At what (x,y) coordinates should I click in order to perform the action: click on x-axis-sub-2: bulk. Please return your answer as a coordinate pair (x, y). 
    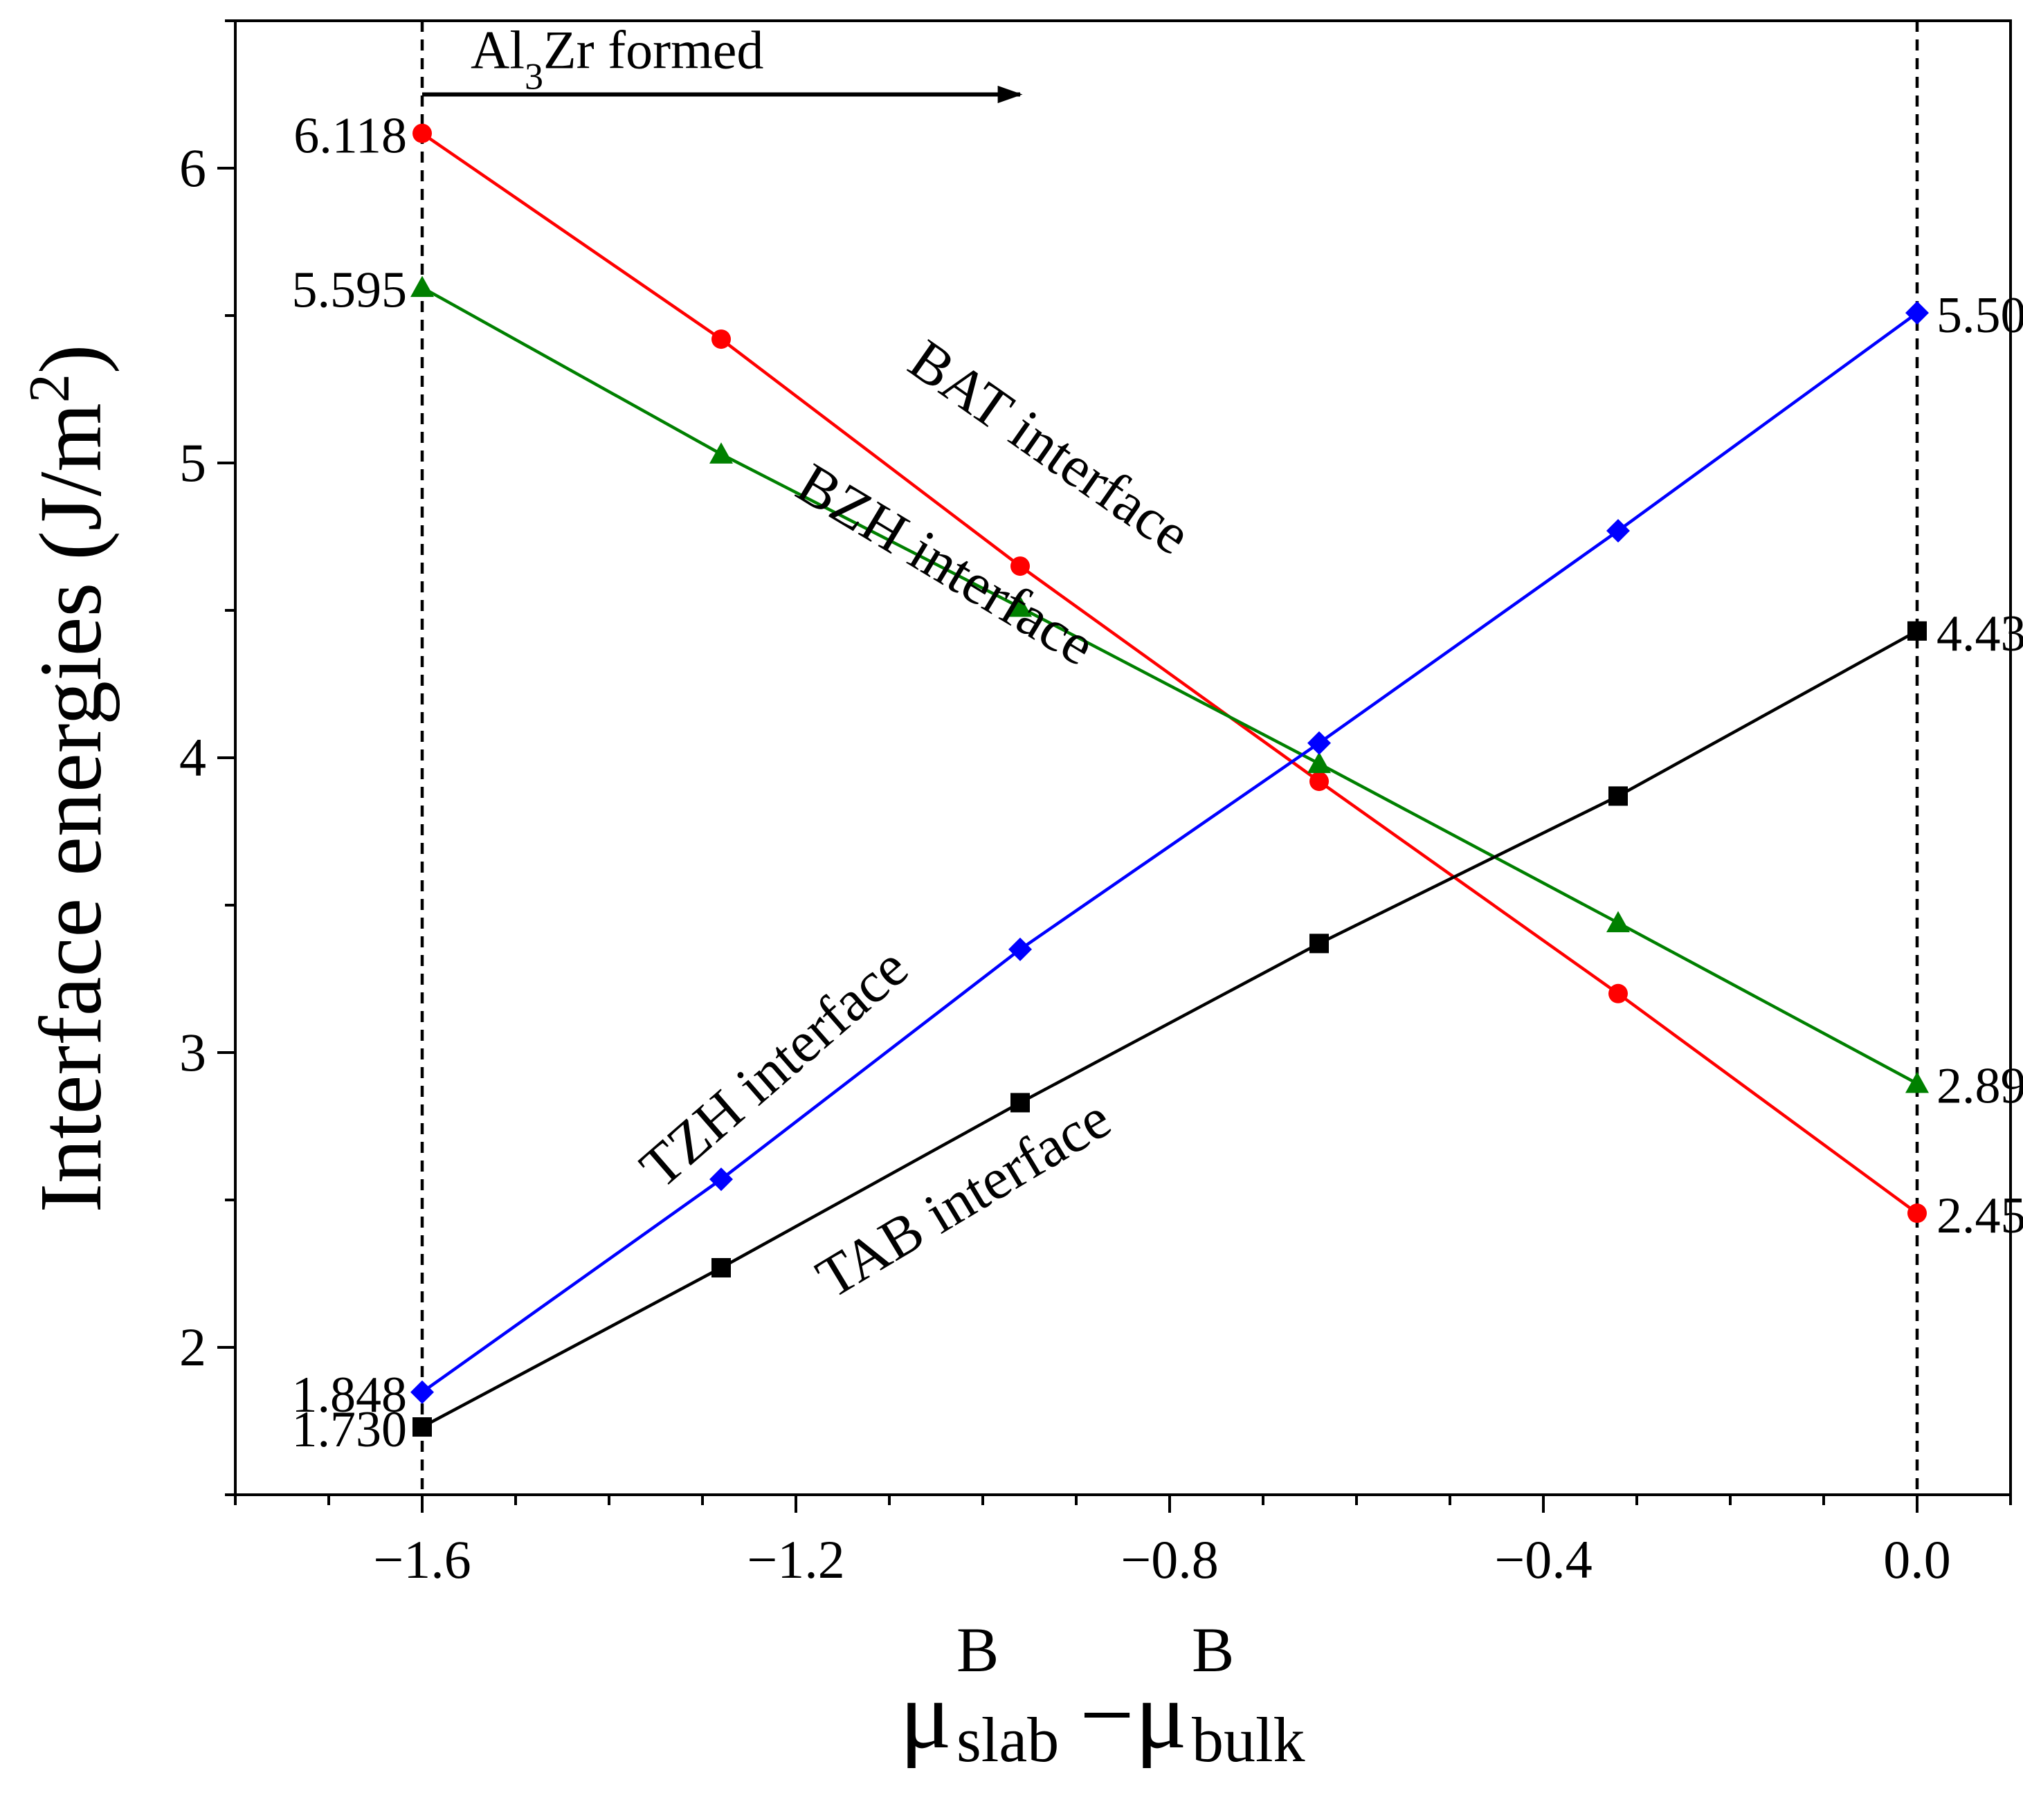
    Looking at the image, I should click on (1248, 1739).